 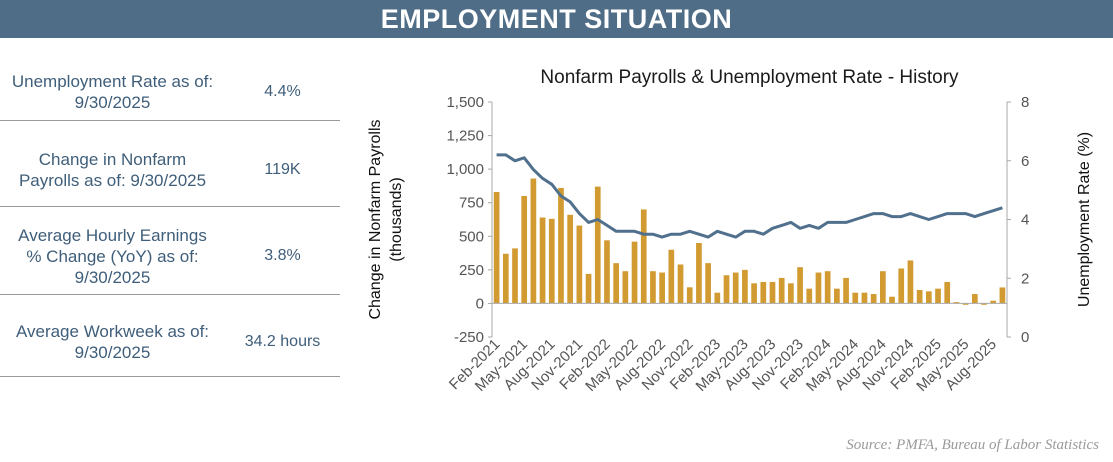 What do you see at coordinates (1025, 161) in the screenshot?
I see `right-tick-label: 6` at bounding box center [1025, 161].